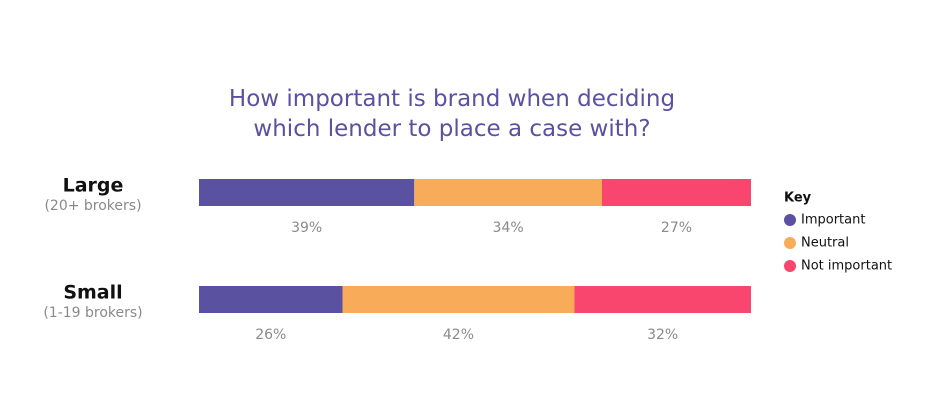  What do you see at coordinates (662, 335) in the screenshot?
I see `value-label: 32%` at bounding box center [662, 335].